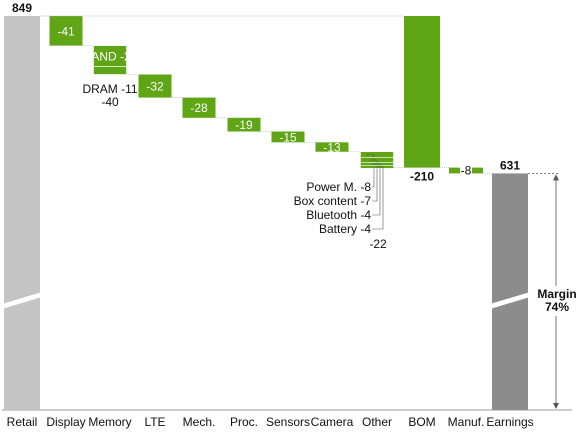 Image resolution: width=578 pixels, height=433 pixels. What do you see at coordinates (556, 177) in the screenshot?
I see `margin-arrow-top` at bounding box center [556, 177].